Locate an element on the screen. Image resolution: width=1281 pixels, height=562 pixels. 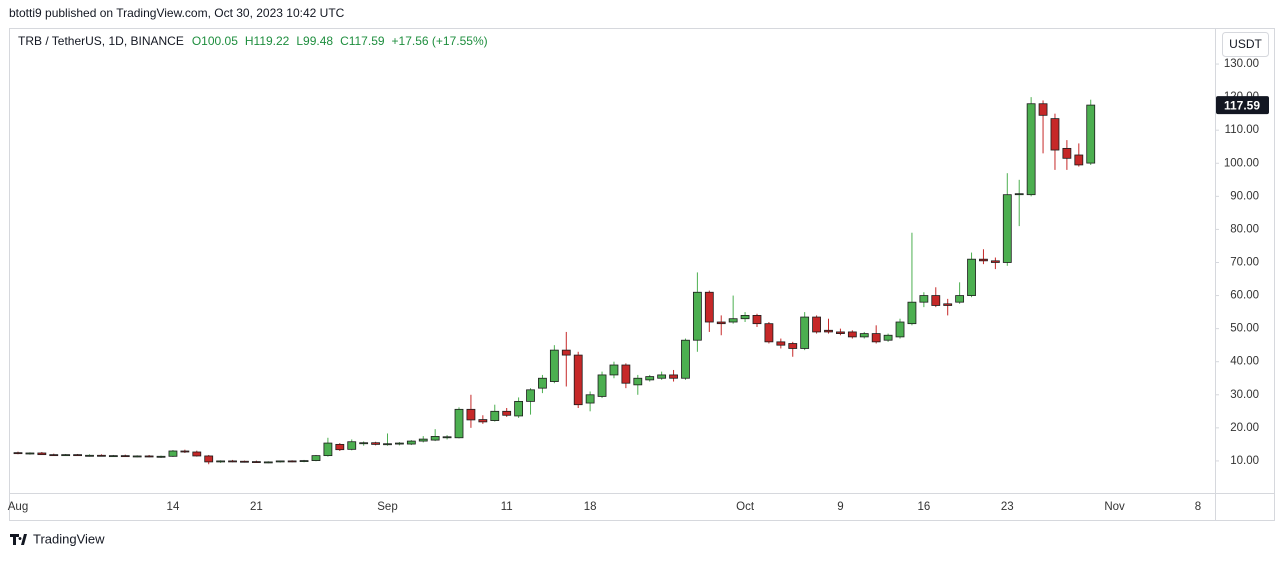
y-tick-label: 10.00 is located at coordinates (1244, 461).